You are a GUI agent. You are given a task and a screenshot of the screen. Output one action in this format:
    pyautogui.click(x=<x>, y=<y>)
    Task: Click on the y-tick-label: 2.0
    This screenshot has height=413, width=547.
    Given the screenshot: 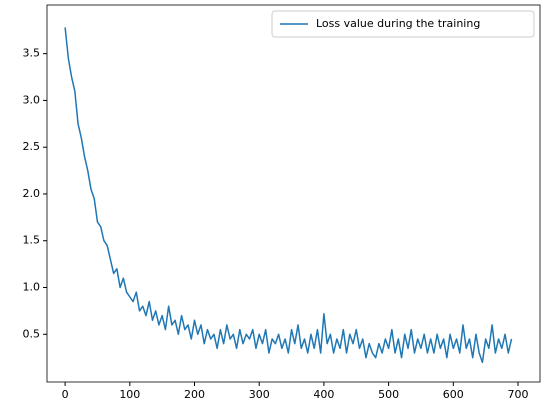 What is the action you would take?
    pyautogui.click(x=32, y=193)
    